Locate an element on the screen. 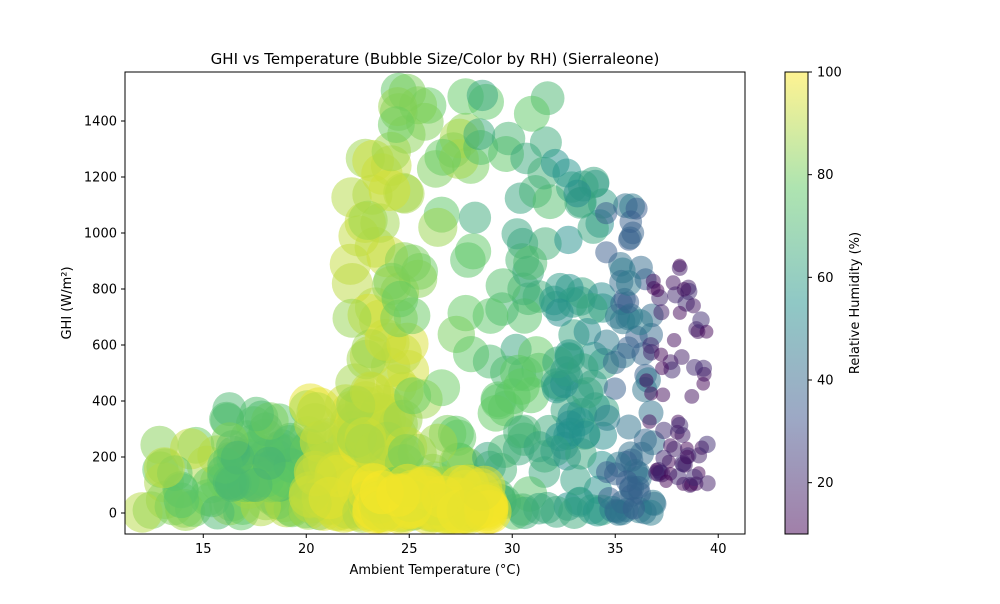 The width and height of the screenshot is (1000, 604). colorbar: 20 40 60 80 100 Relative Humidity (%) is located at coordinates (823, 300).